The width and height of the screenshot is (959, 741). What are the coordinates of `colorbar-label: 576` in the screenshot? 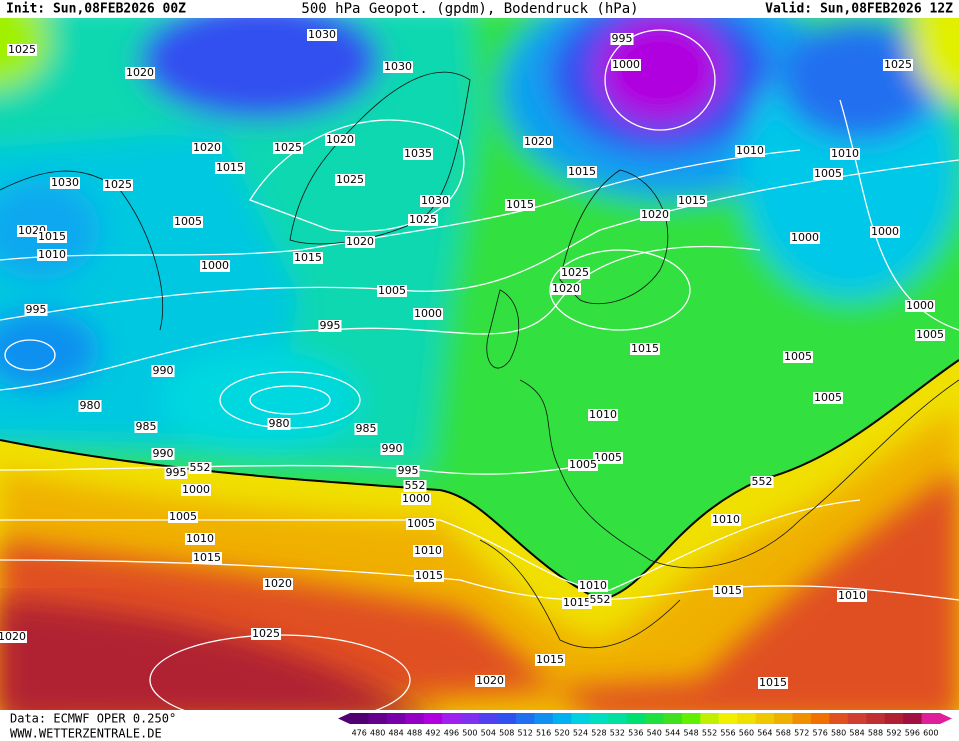 It's located at (820, 733).